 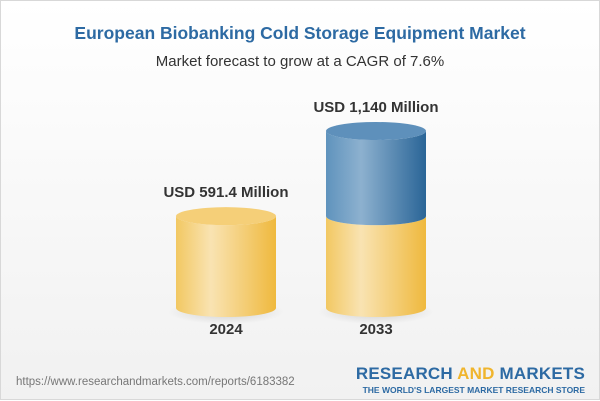 I want to click on x-tick-label: 2024, so click(x=226, y=329).